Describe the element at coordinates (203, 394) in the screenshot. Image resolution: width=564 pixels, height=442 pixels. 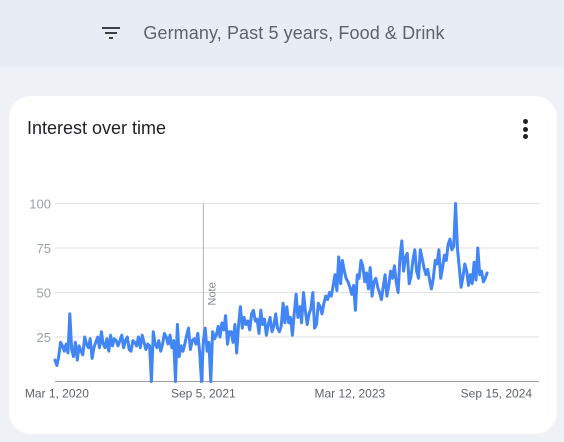
I see `x-tick-label: Sep 5, 2021` at that location.